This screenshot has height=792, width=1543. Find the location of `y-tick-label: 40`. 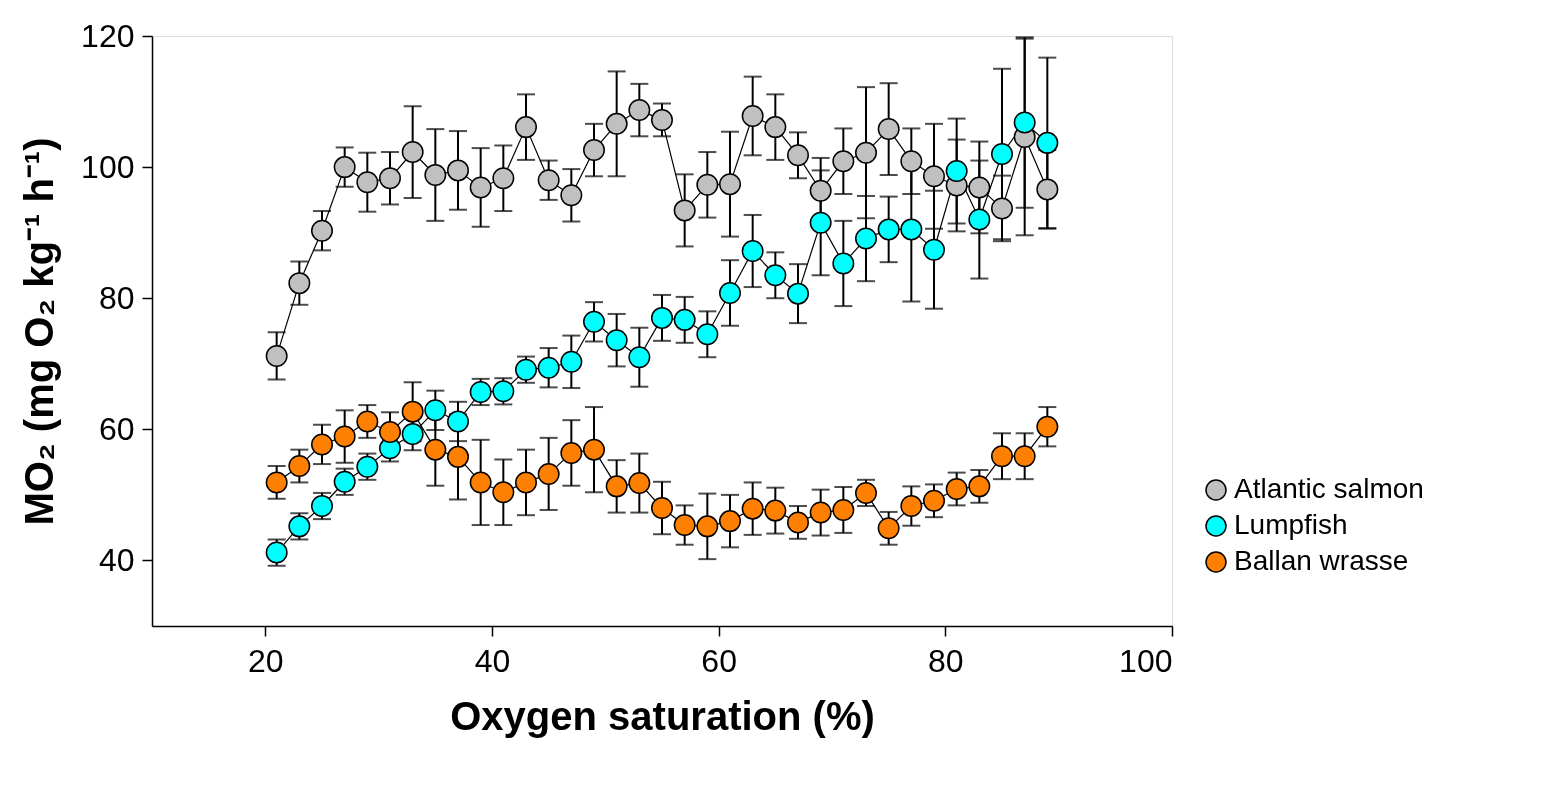

y-tick-label: 40 is located at coordinates (116, 559).